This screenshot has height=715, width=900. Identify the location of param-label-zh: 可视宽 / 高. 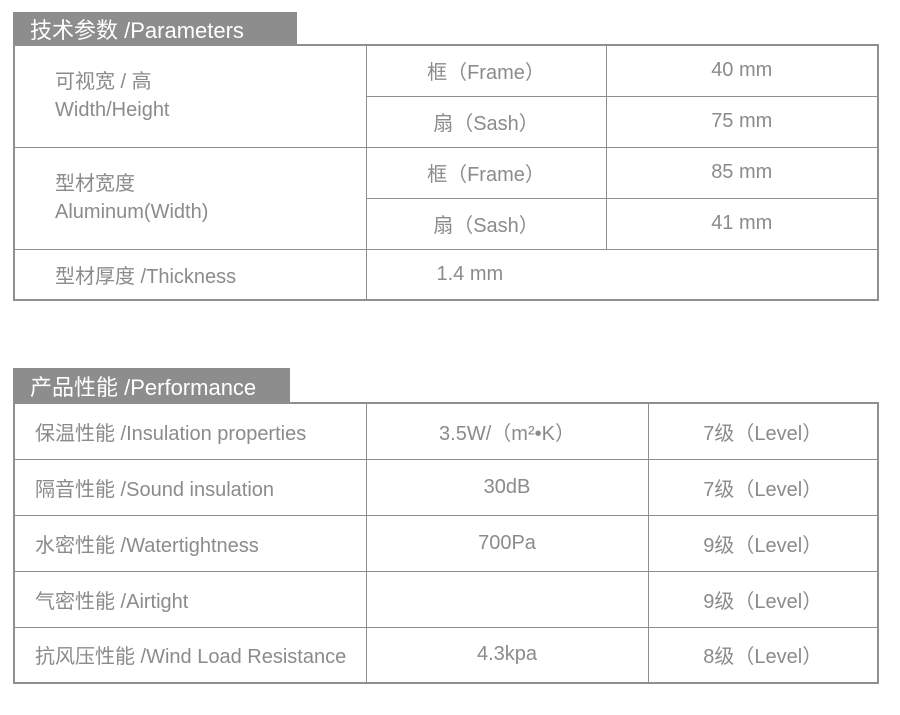
(103, 82).